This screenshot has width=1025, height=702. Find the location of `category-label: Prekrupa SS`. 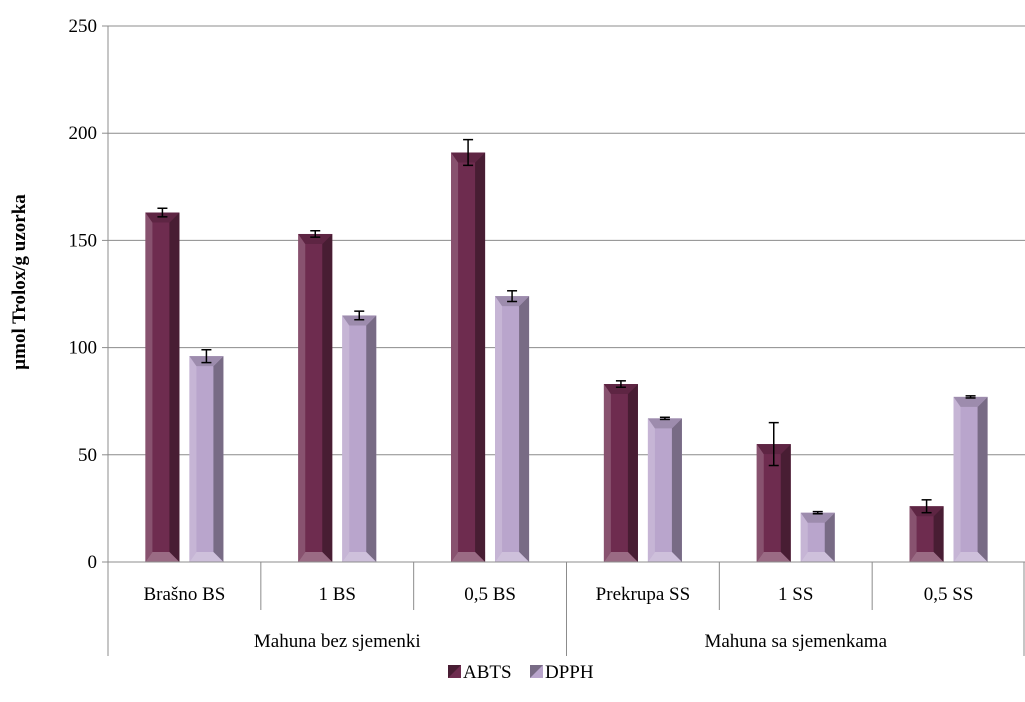

category-label: Prekrupa SS is located at coordinates (643, 594).